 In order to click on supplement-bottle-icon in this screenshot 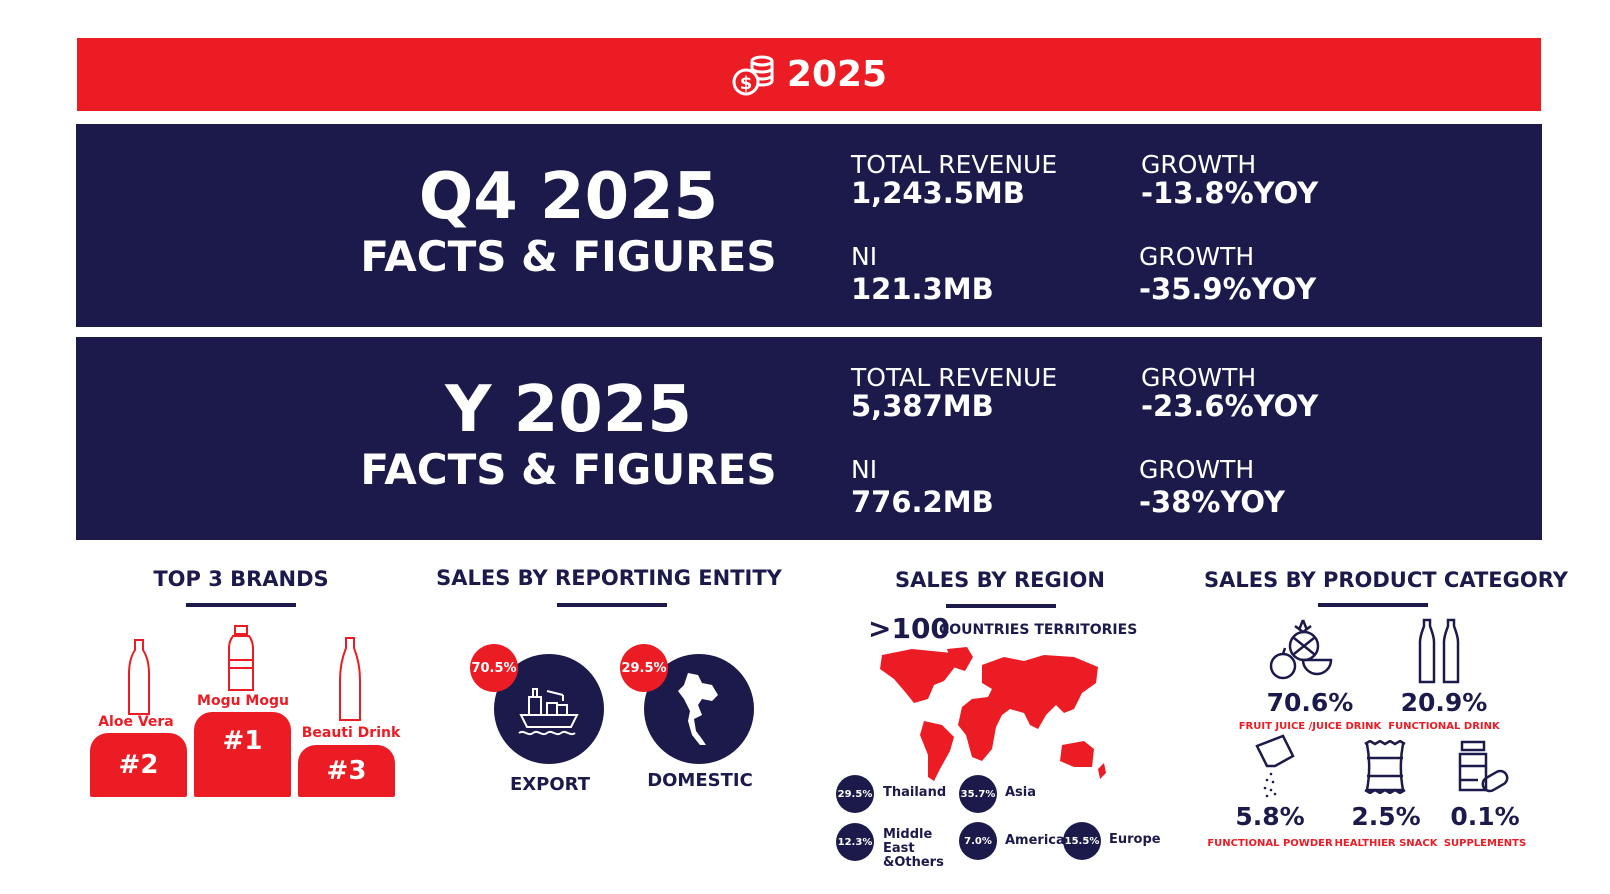, I will do `click(1483, 766)`.